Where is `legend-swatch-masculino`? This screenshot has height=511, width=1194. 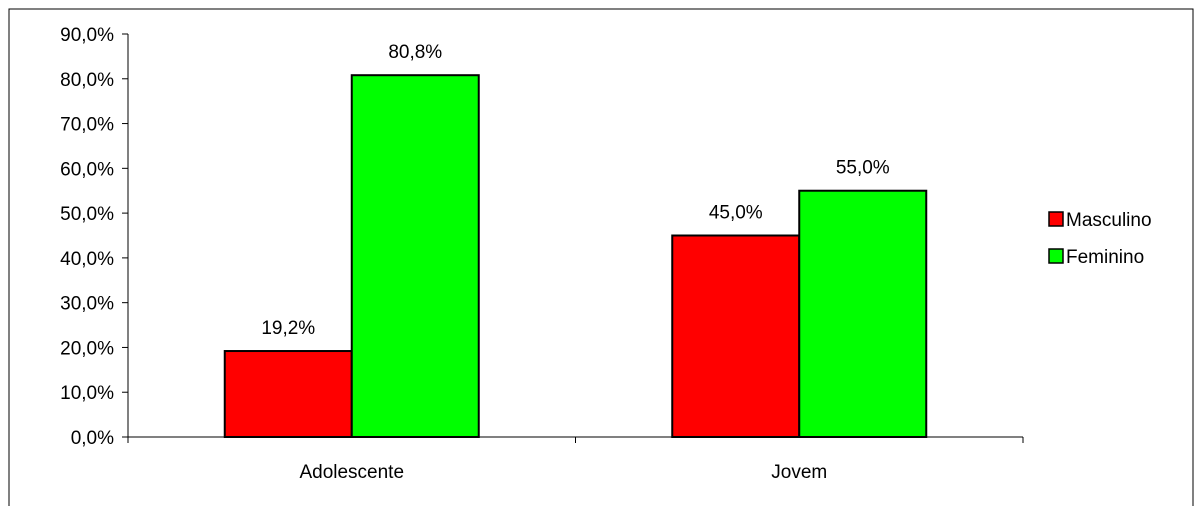
legend-swatch-masculino is located at coordinates (1056, 219).